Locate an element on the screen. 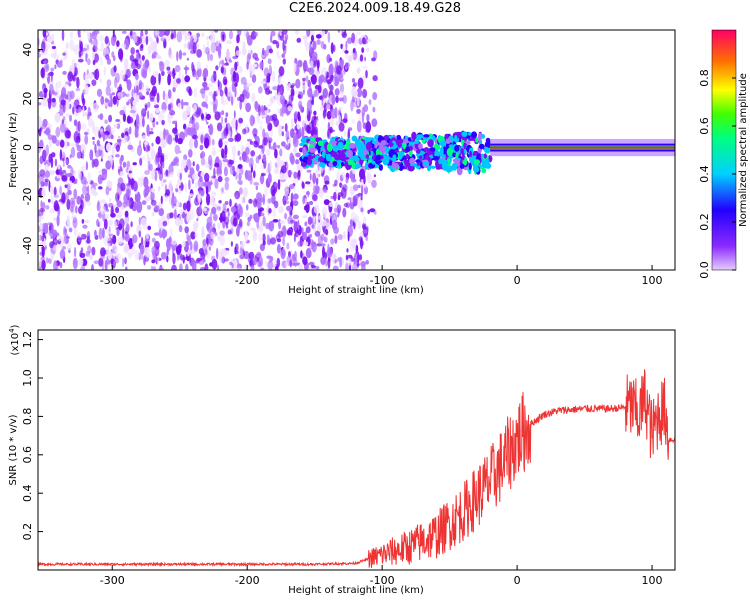  colorbar-tick-label: 0.8 is located at coordinates (704, 78).